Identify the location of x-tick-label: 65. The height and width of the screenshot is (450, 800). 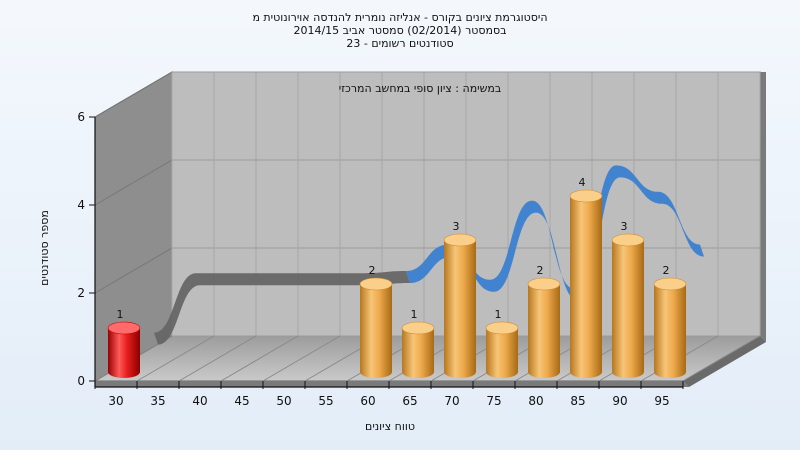
(409, 401).